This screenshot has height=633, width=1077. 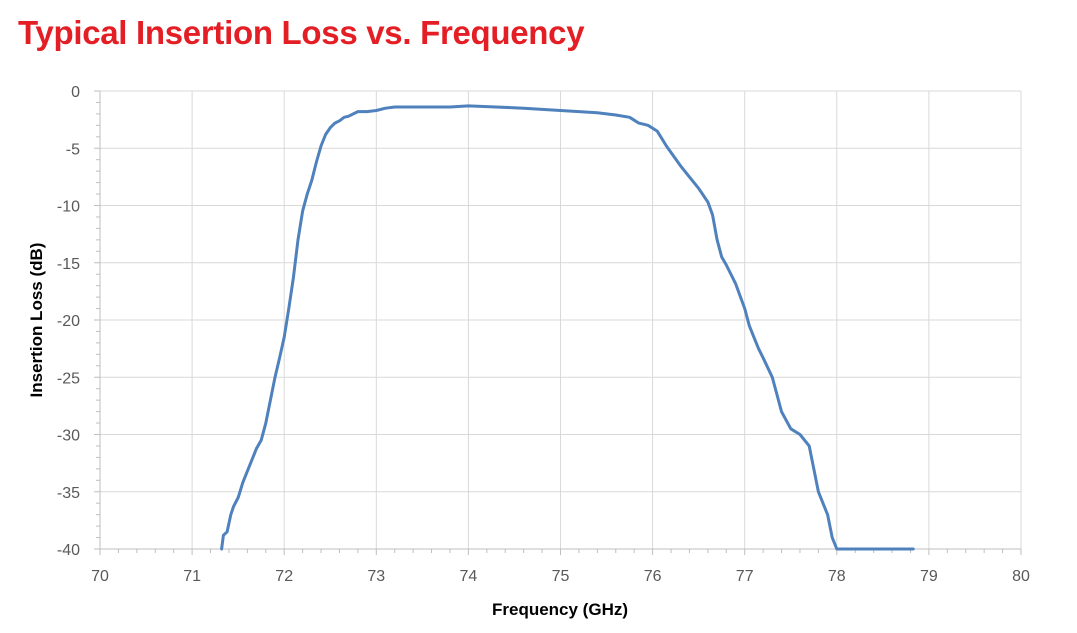 What do you see at coordinates (929, 576) in the screenshot?
I see `x-tick-label: 79` at bounding box center [929, 576].